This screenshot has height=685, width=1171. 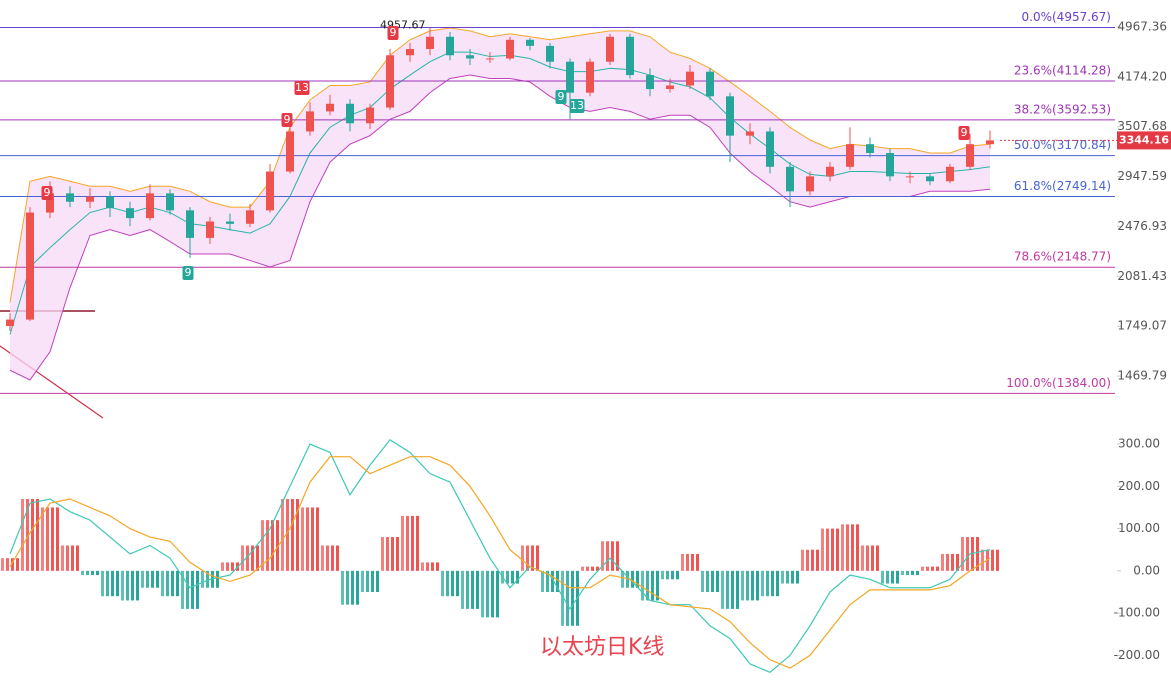 I want to click on y2-tick-label: 200.00, so click(x=1139, y=486).